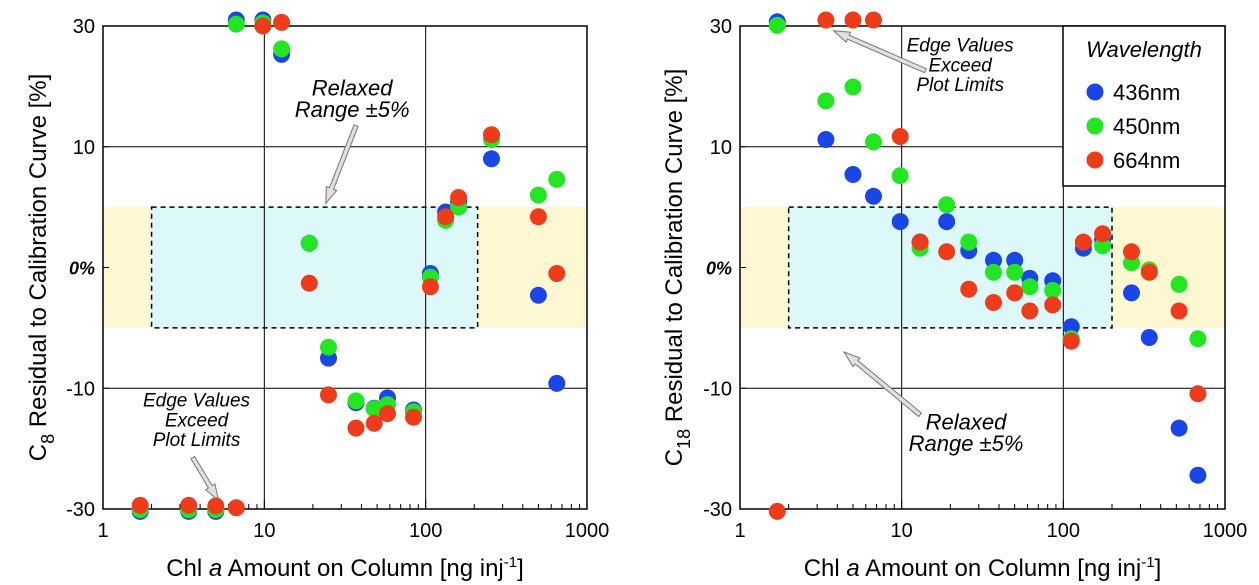 The width and height of the screenshot is (1259, 585). What do you see at coordinates (264, 531) in the screenshot?
I see `x-tick-label: 10` at bounding box center [264, 531].